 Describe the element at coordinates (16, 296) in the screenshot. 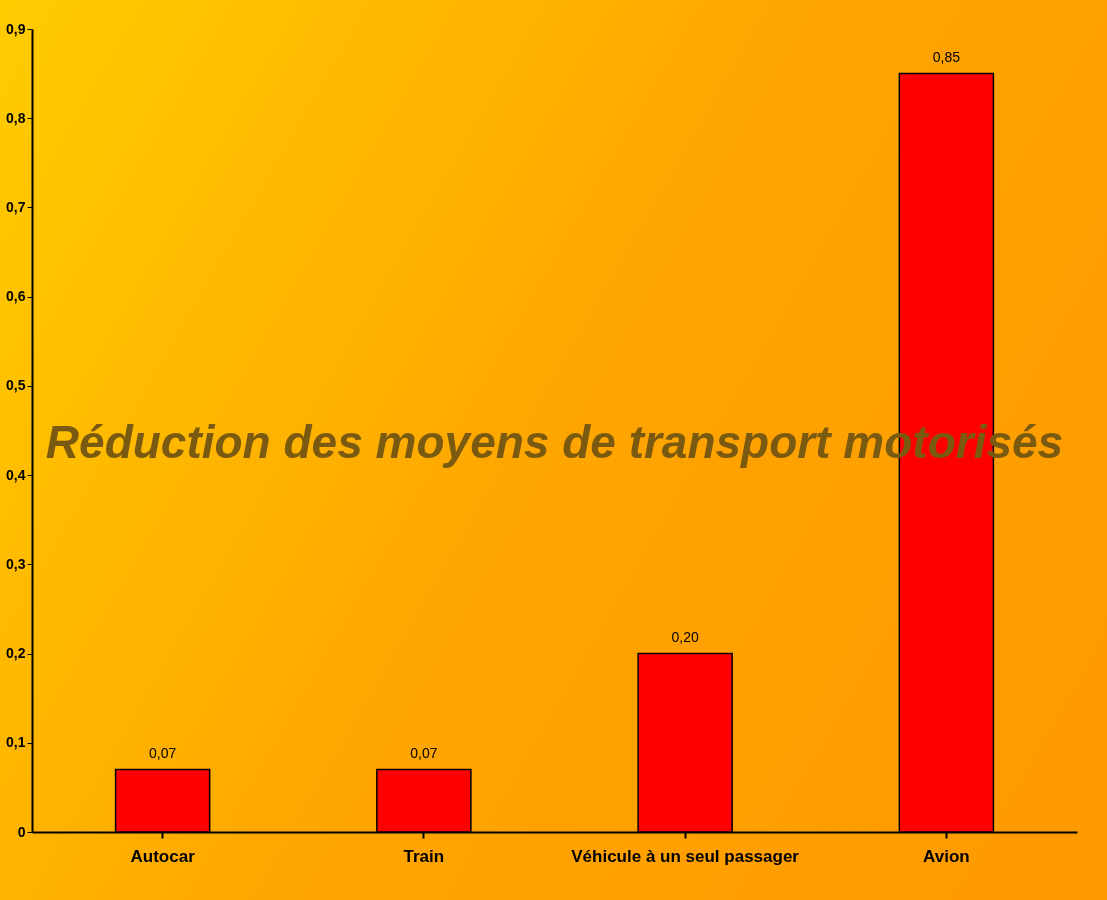

I see `y-tick-label: 0,6` at that location.